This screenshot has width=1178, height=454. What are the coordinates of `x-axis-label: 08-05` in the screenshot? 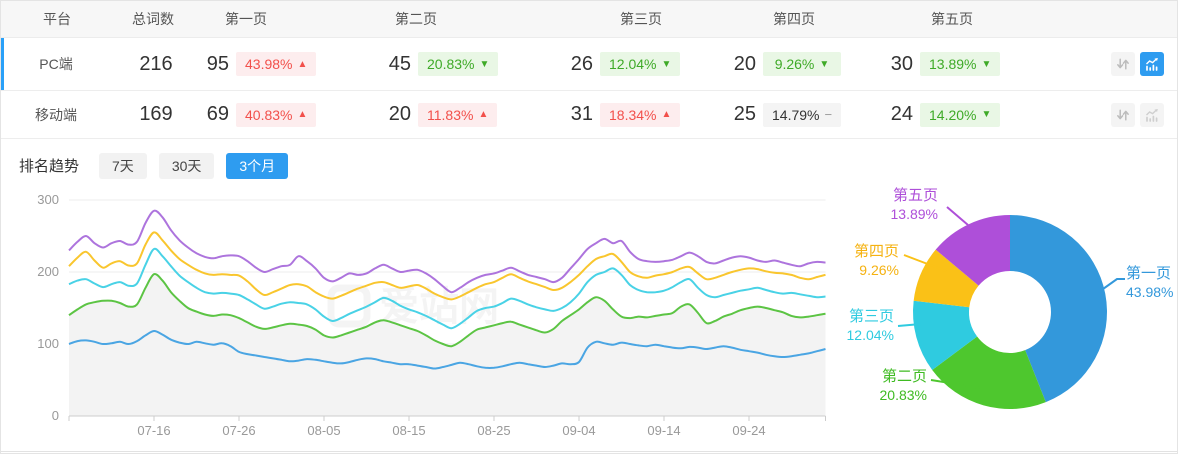 It's located at (323, 430).